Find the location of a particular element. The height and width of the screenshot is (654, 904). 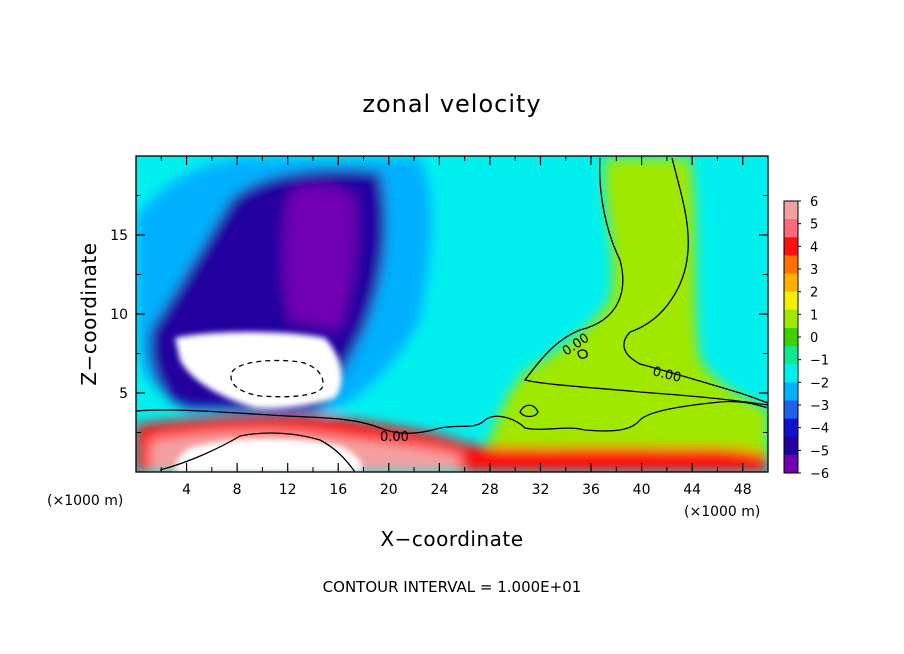

x-tick-label: 32 is located at coordinates (541, 490).